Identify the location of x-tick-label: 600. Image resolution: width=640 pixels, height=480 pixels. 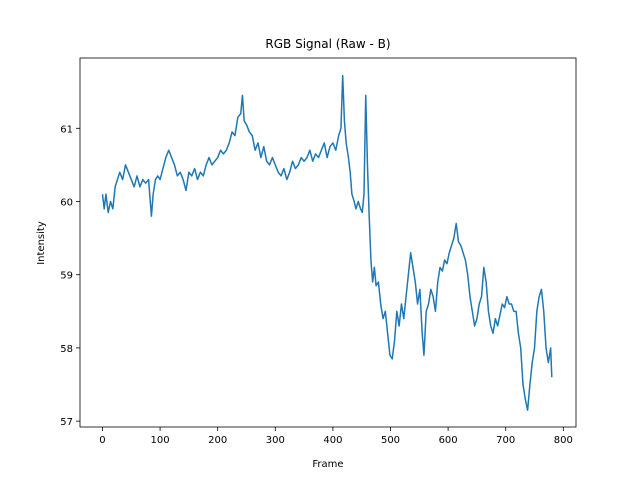
(448, 440).